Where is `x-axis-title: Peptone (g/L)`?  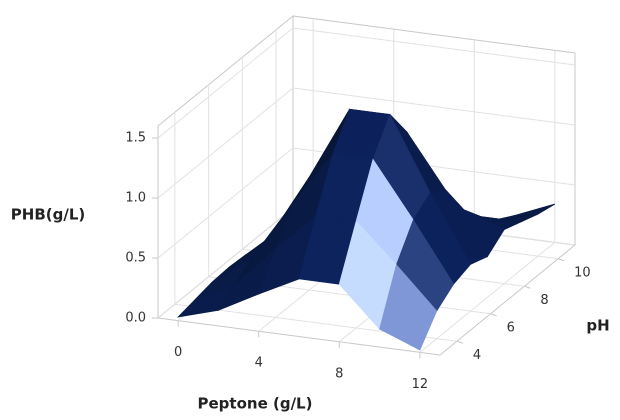 x-axis-title: Peptone (g/L) is located at coordinates (255, 404).